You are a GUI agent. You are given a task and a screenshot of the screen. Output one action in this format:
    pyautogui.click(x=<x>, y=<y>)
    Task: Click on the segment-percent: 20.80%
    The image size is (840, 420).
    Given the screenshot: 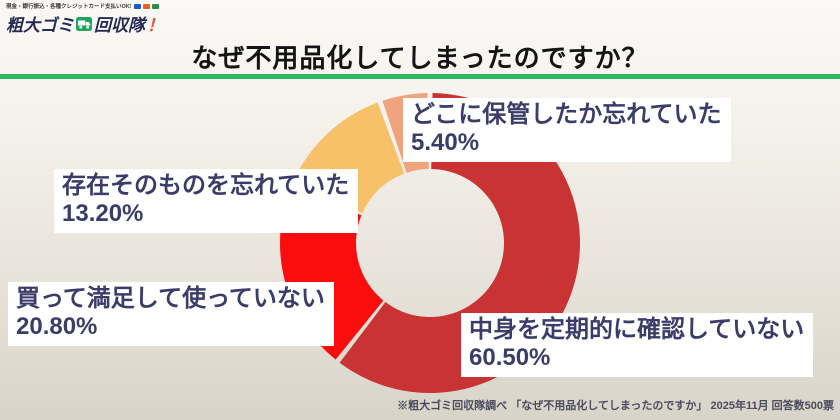 What is the action you would take?
    pyautogui.click(x=57, y=326)
    